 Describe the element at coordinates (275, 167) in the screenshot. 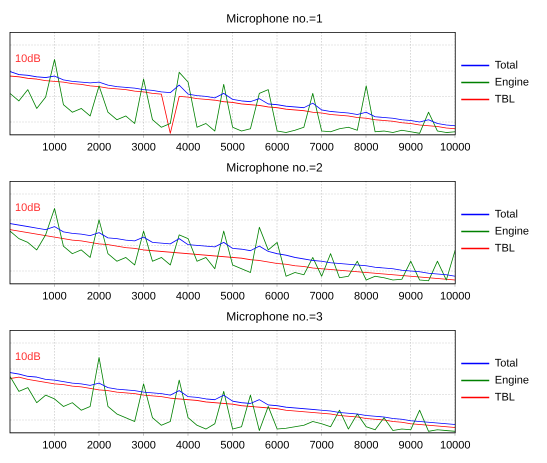

I see `chart-title: Microphone no.=2` at that location.